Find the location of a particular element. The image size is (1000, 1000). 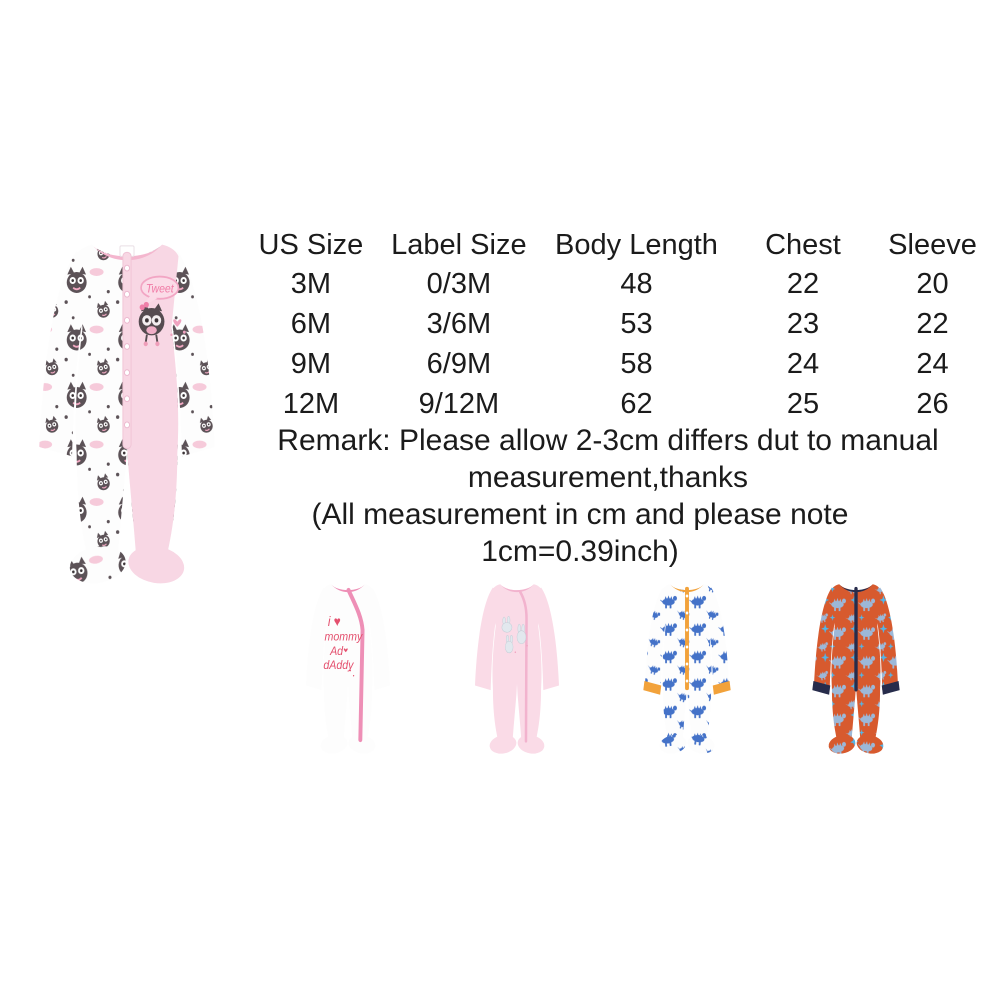

diagonal-placket is located at coordinates (355, 665).